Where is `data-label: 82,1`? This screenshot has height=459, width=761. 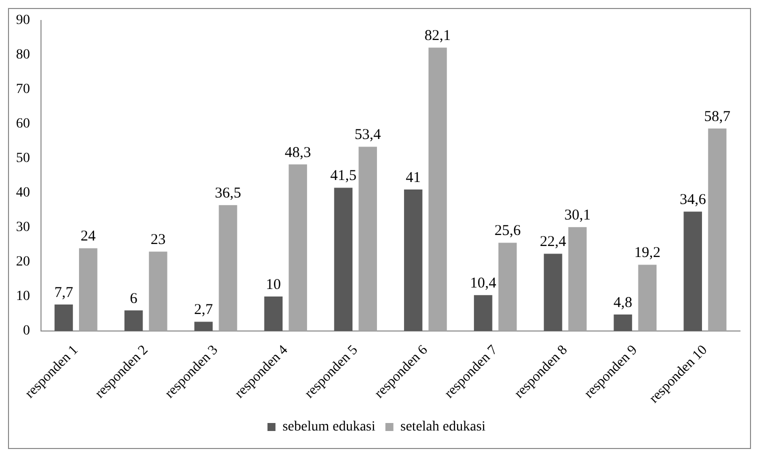 data-label: 82,1 is located at coordinates (437, 36).